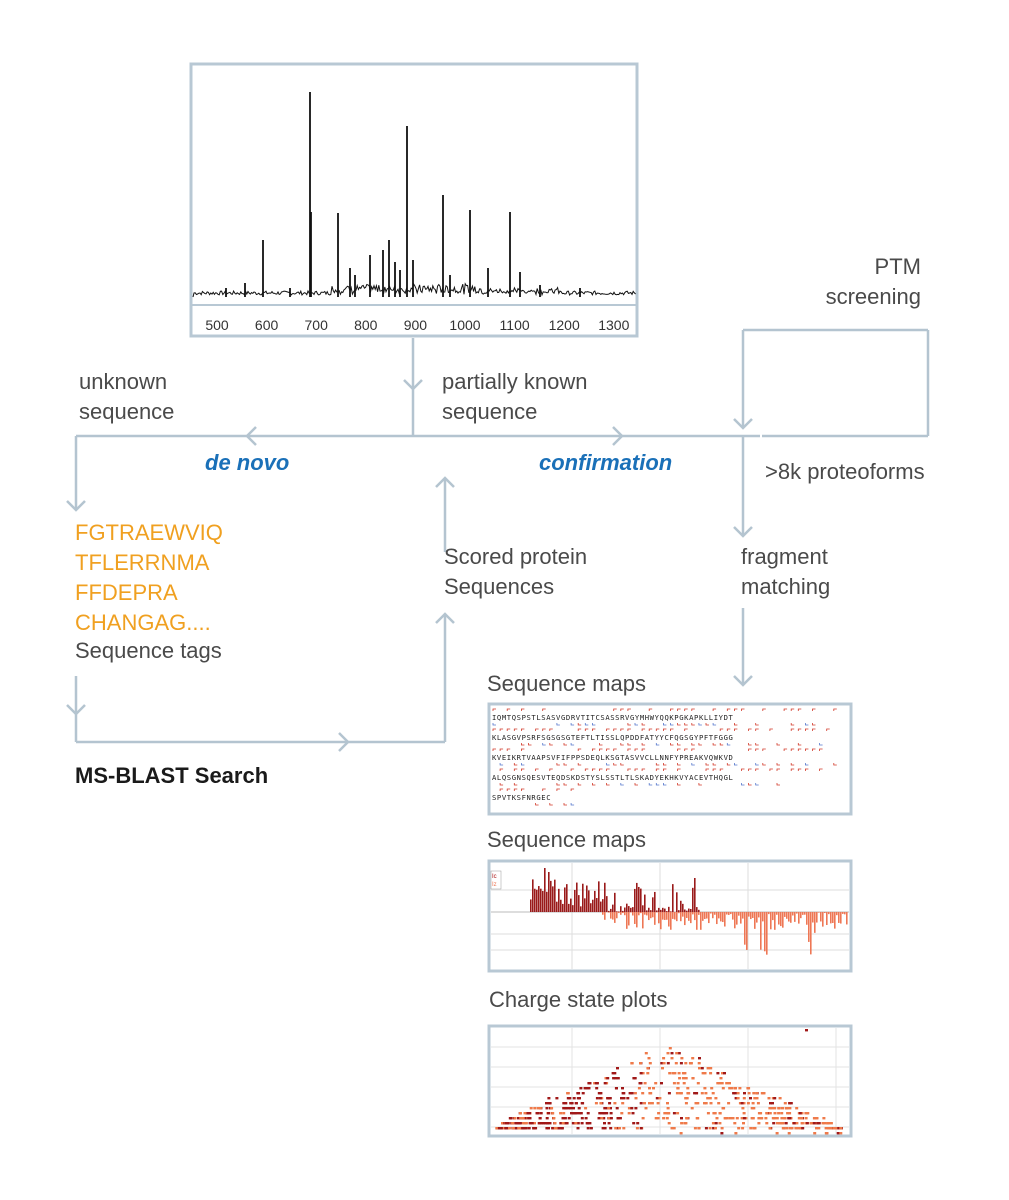 Image resolution: width=1009 pixels, height=1200 pixels. What do you see at coordinates (417, 325) in the screenshot?
I see `spectrum-tick-labels: 500 600 700 800 900 1000 1100 1200 1300` at bounding box center [417, 325].